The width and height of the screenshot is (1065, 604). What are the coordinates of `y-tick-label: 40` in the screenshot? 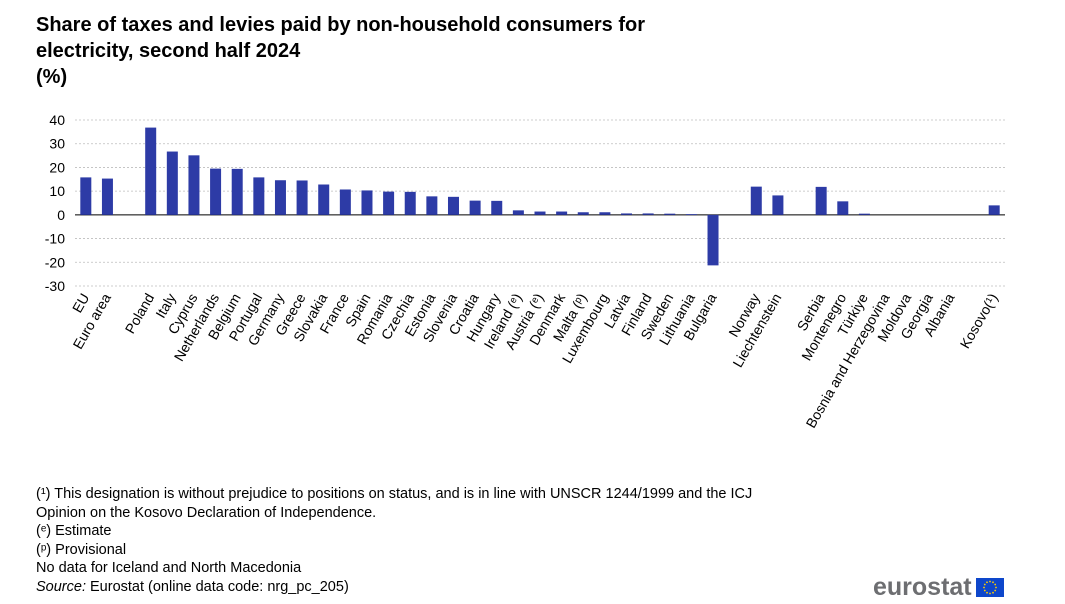 It's located at (57, 120).